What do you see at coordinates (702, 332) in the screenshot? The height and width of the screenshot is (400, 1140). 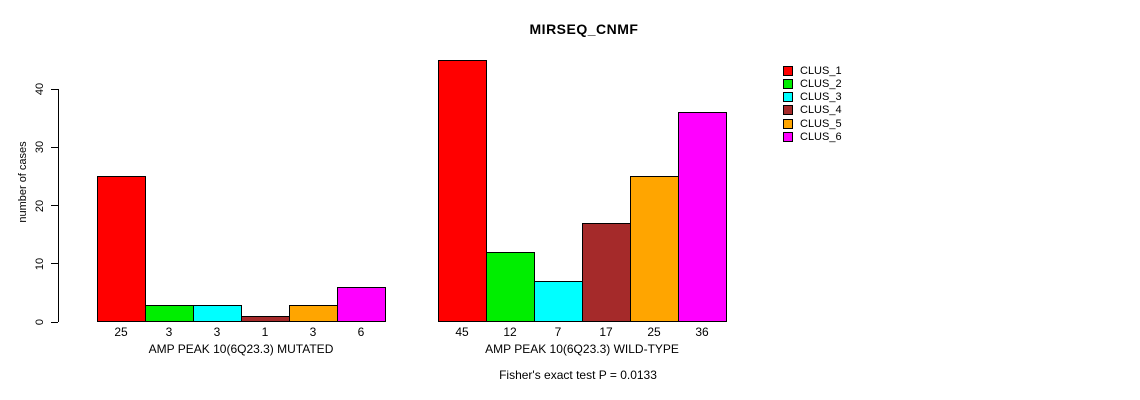 I see `bar-value-label: 36` at bounding box center [702, 332].